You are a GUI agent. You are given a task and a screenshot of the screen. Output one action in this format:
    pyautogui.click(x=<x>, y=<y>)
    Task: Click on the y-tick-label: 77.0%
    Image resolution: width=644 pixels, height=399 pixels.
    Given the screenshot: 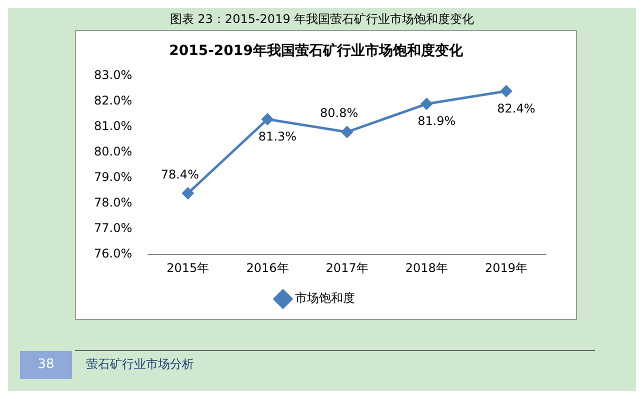 What is the action you would take?
    pyautogui.click(x=113, y=228)
    